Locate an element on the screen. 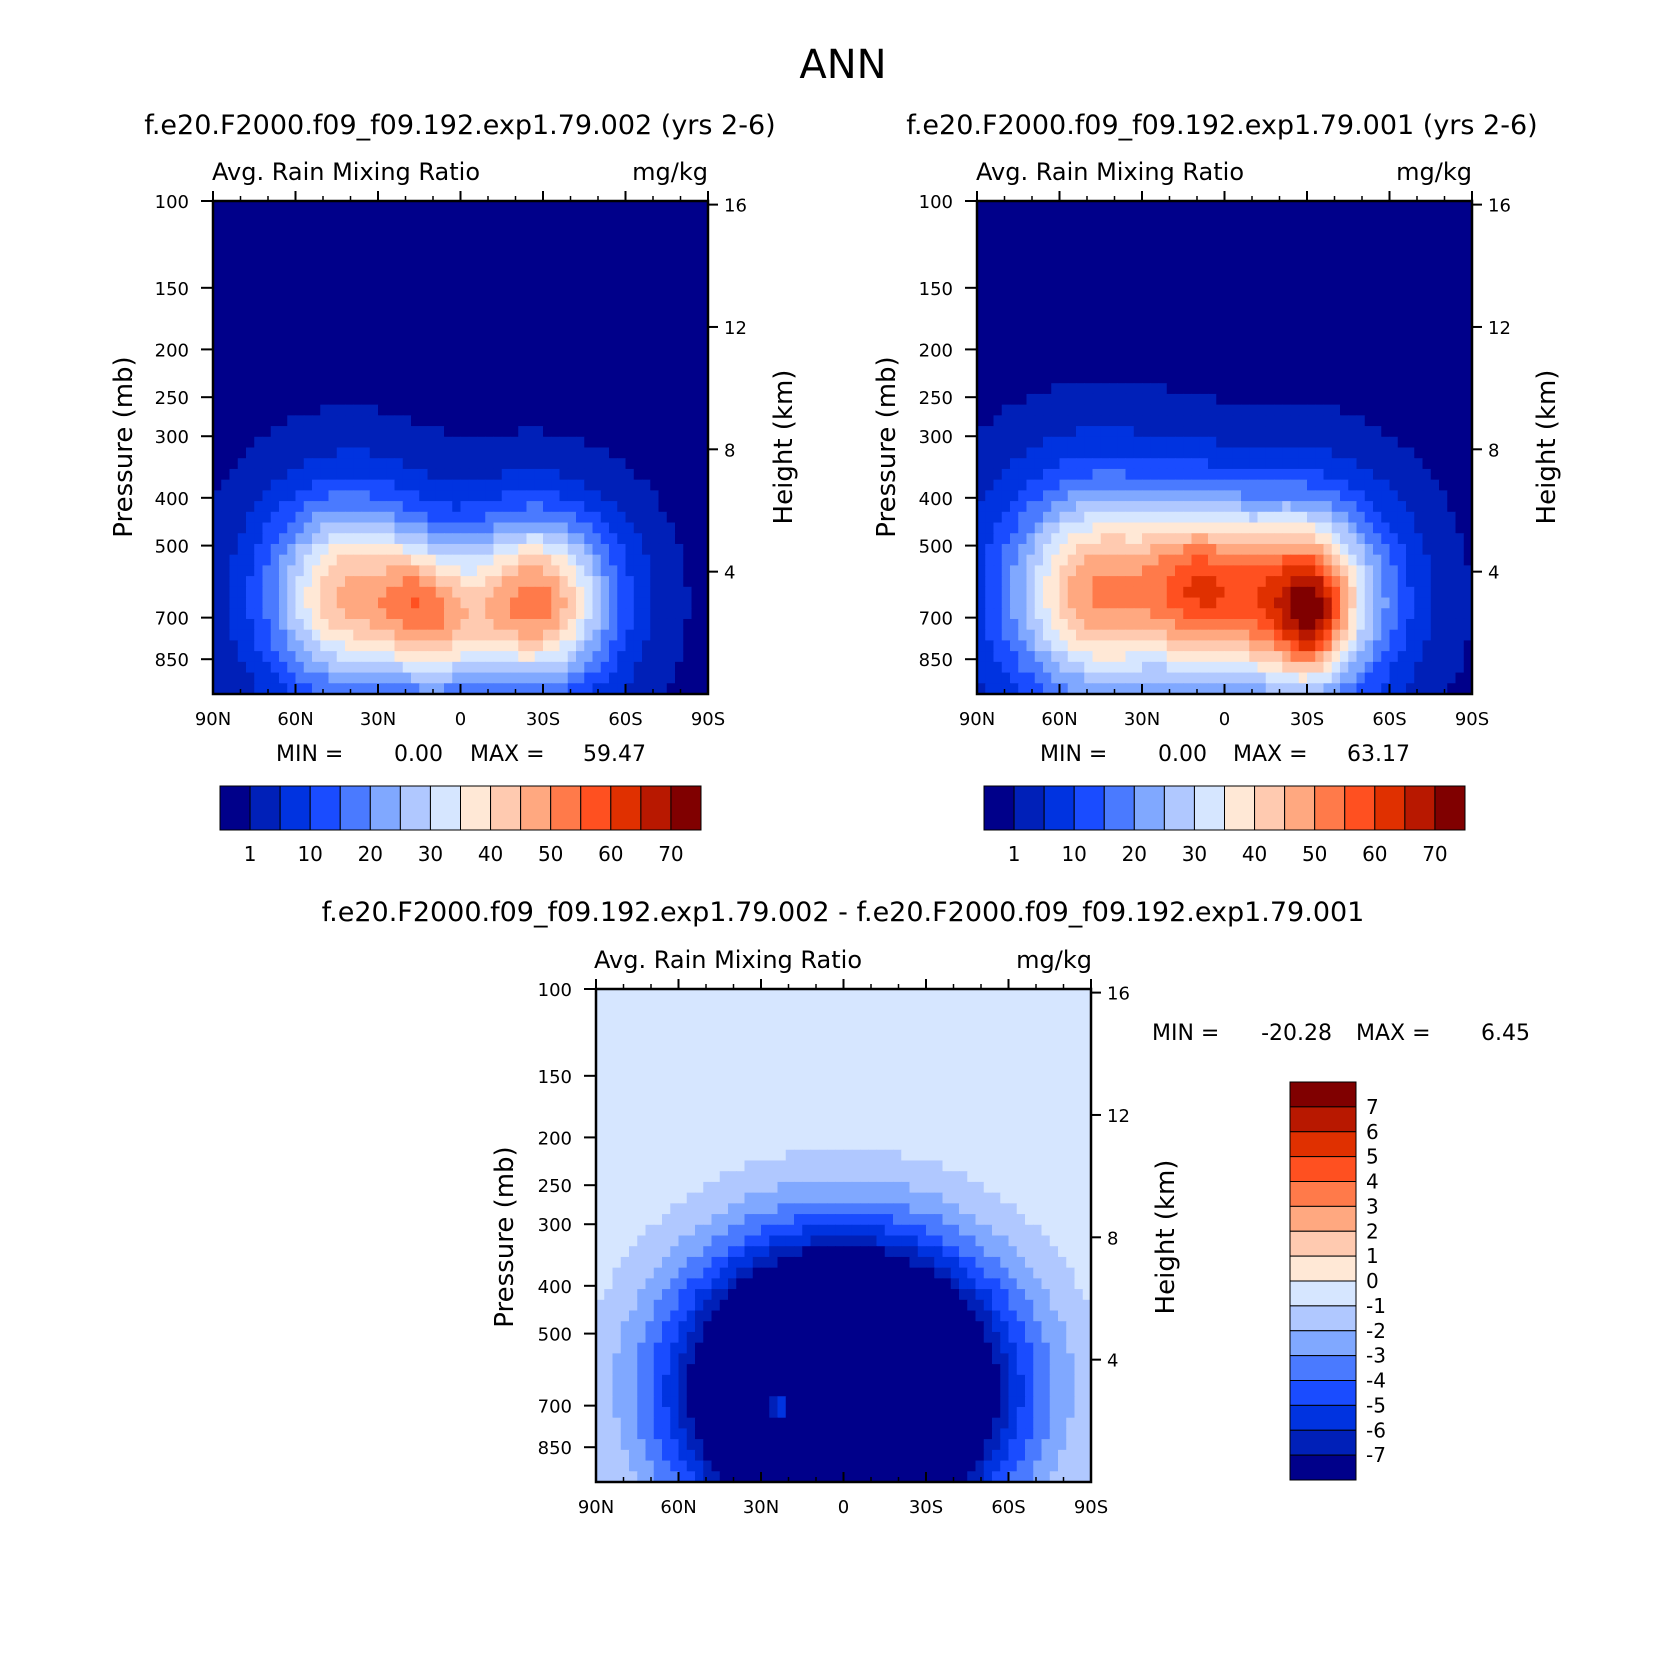 The height and width of the screenshot is (1672, 1674). panel-1-left-string: Avg. Rain Mixing Ratio is located at coordinates (346, 172).